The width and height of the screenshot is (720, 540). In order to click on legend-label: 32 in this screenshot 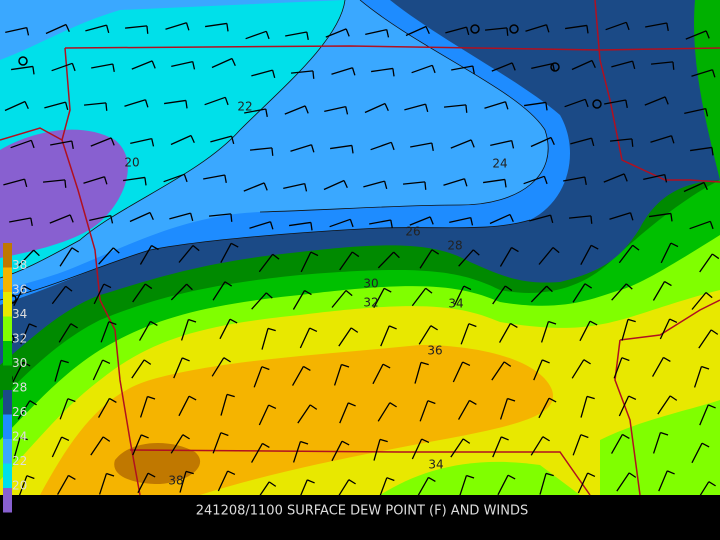, I will do `click(19, 339)`.